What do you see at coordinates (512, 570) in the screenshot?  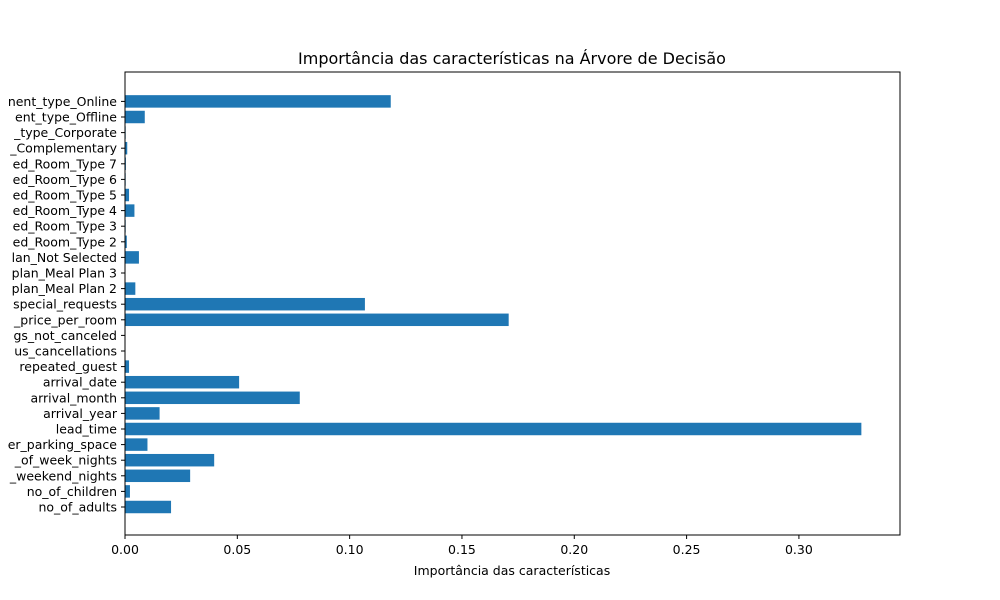 I see `x-axis-label: Importância das características` at bounding box center [512, 570].